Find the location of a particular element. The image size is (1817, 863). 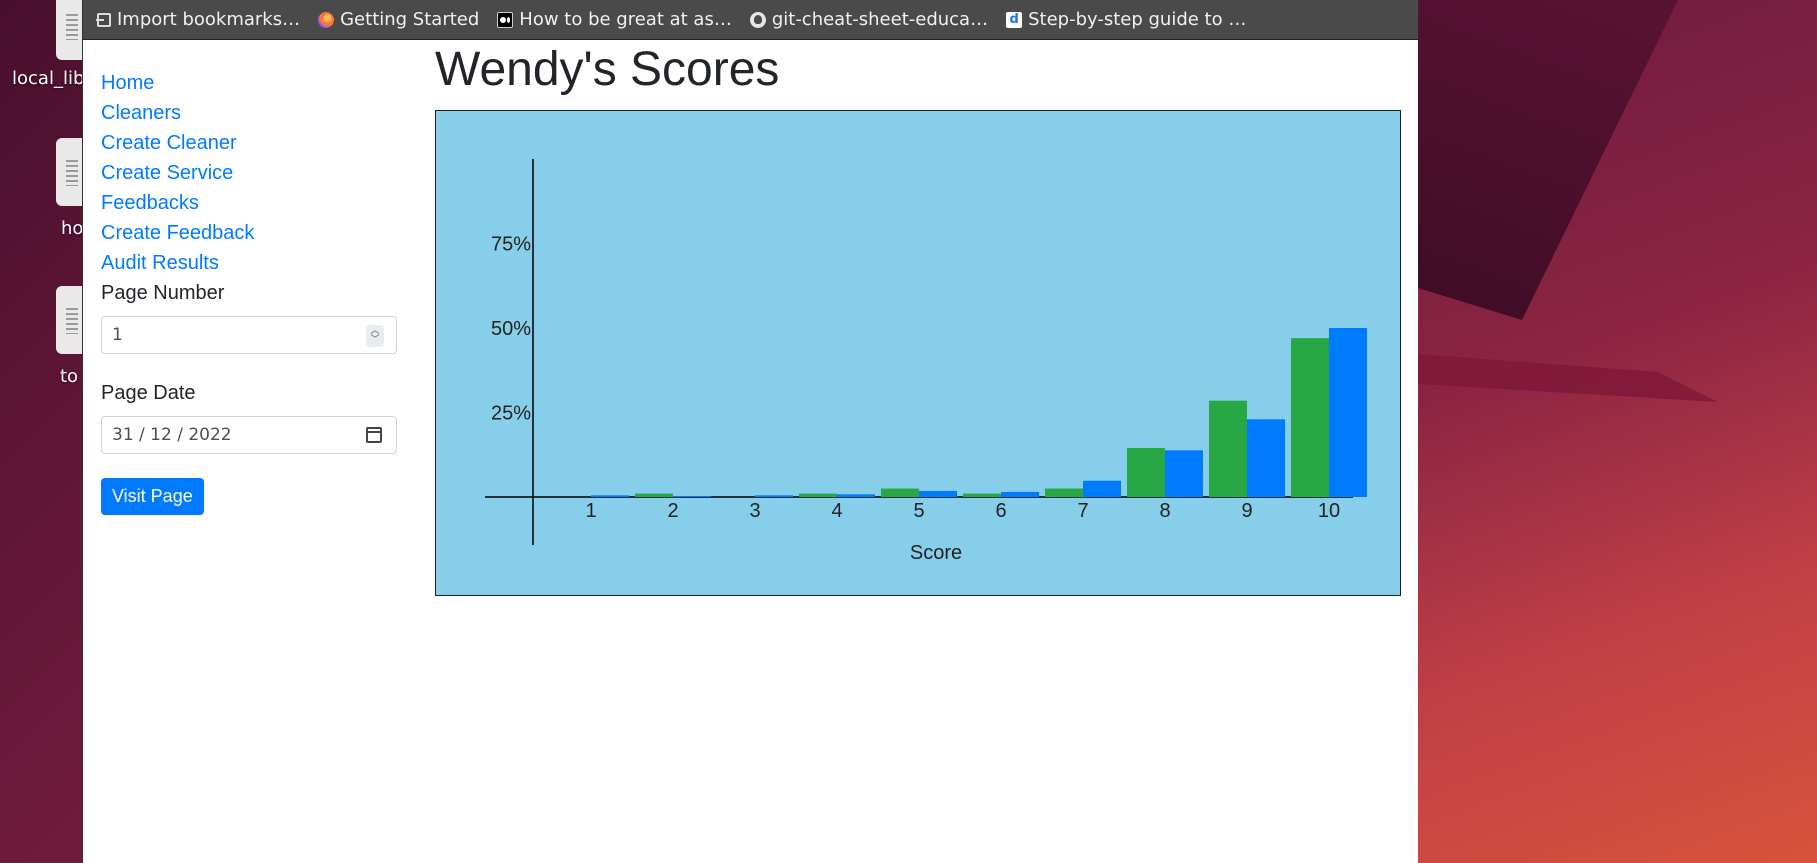

firefox-icon is located at coordinates (326, 19).